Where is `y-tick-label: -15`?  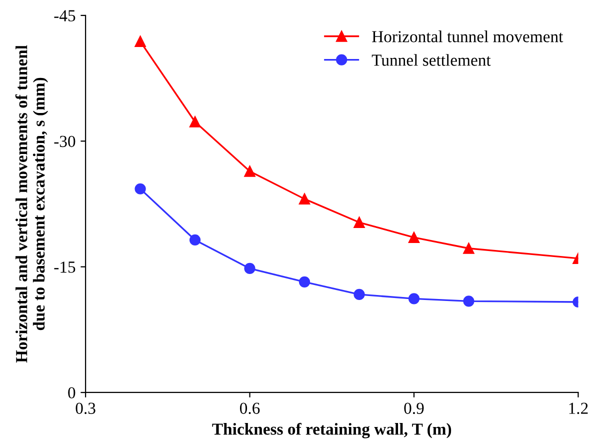
y-tick-label: -15 is located at coordinates (65, 267).